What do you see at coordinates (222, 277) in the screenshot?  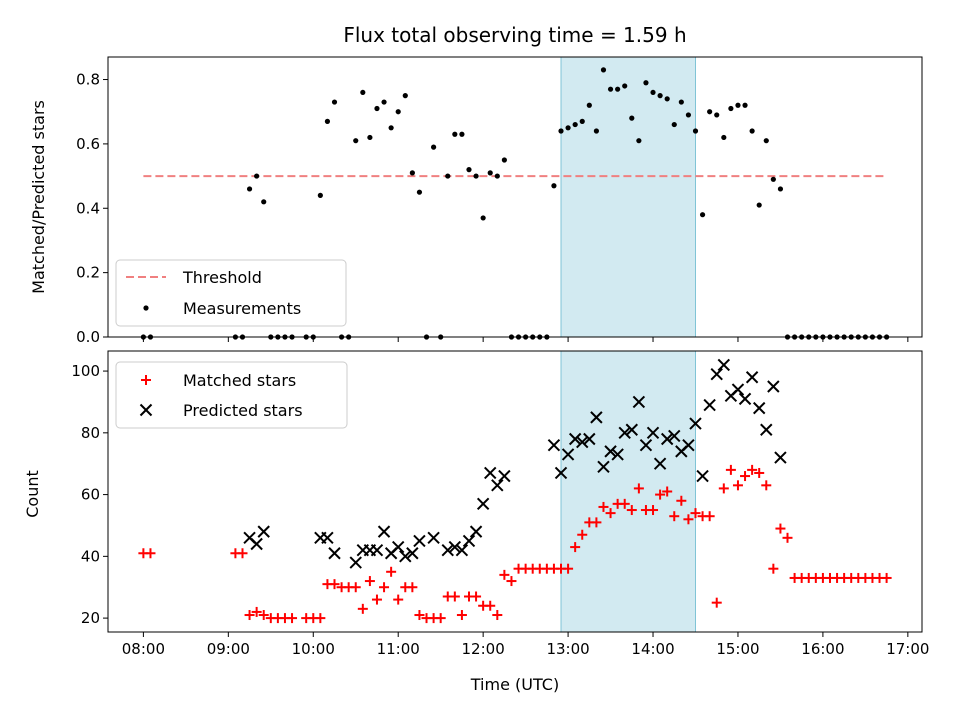 I see `legend-threshold-label: Threshold` at bounding box center [222, 277].